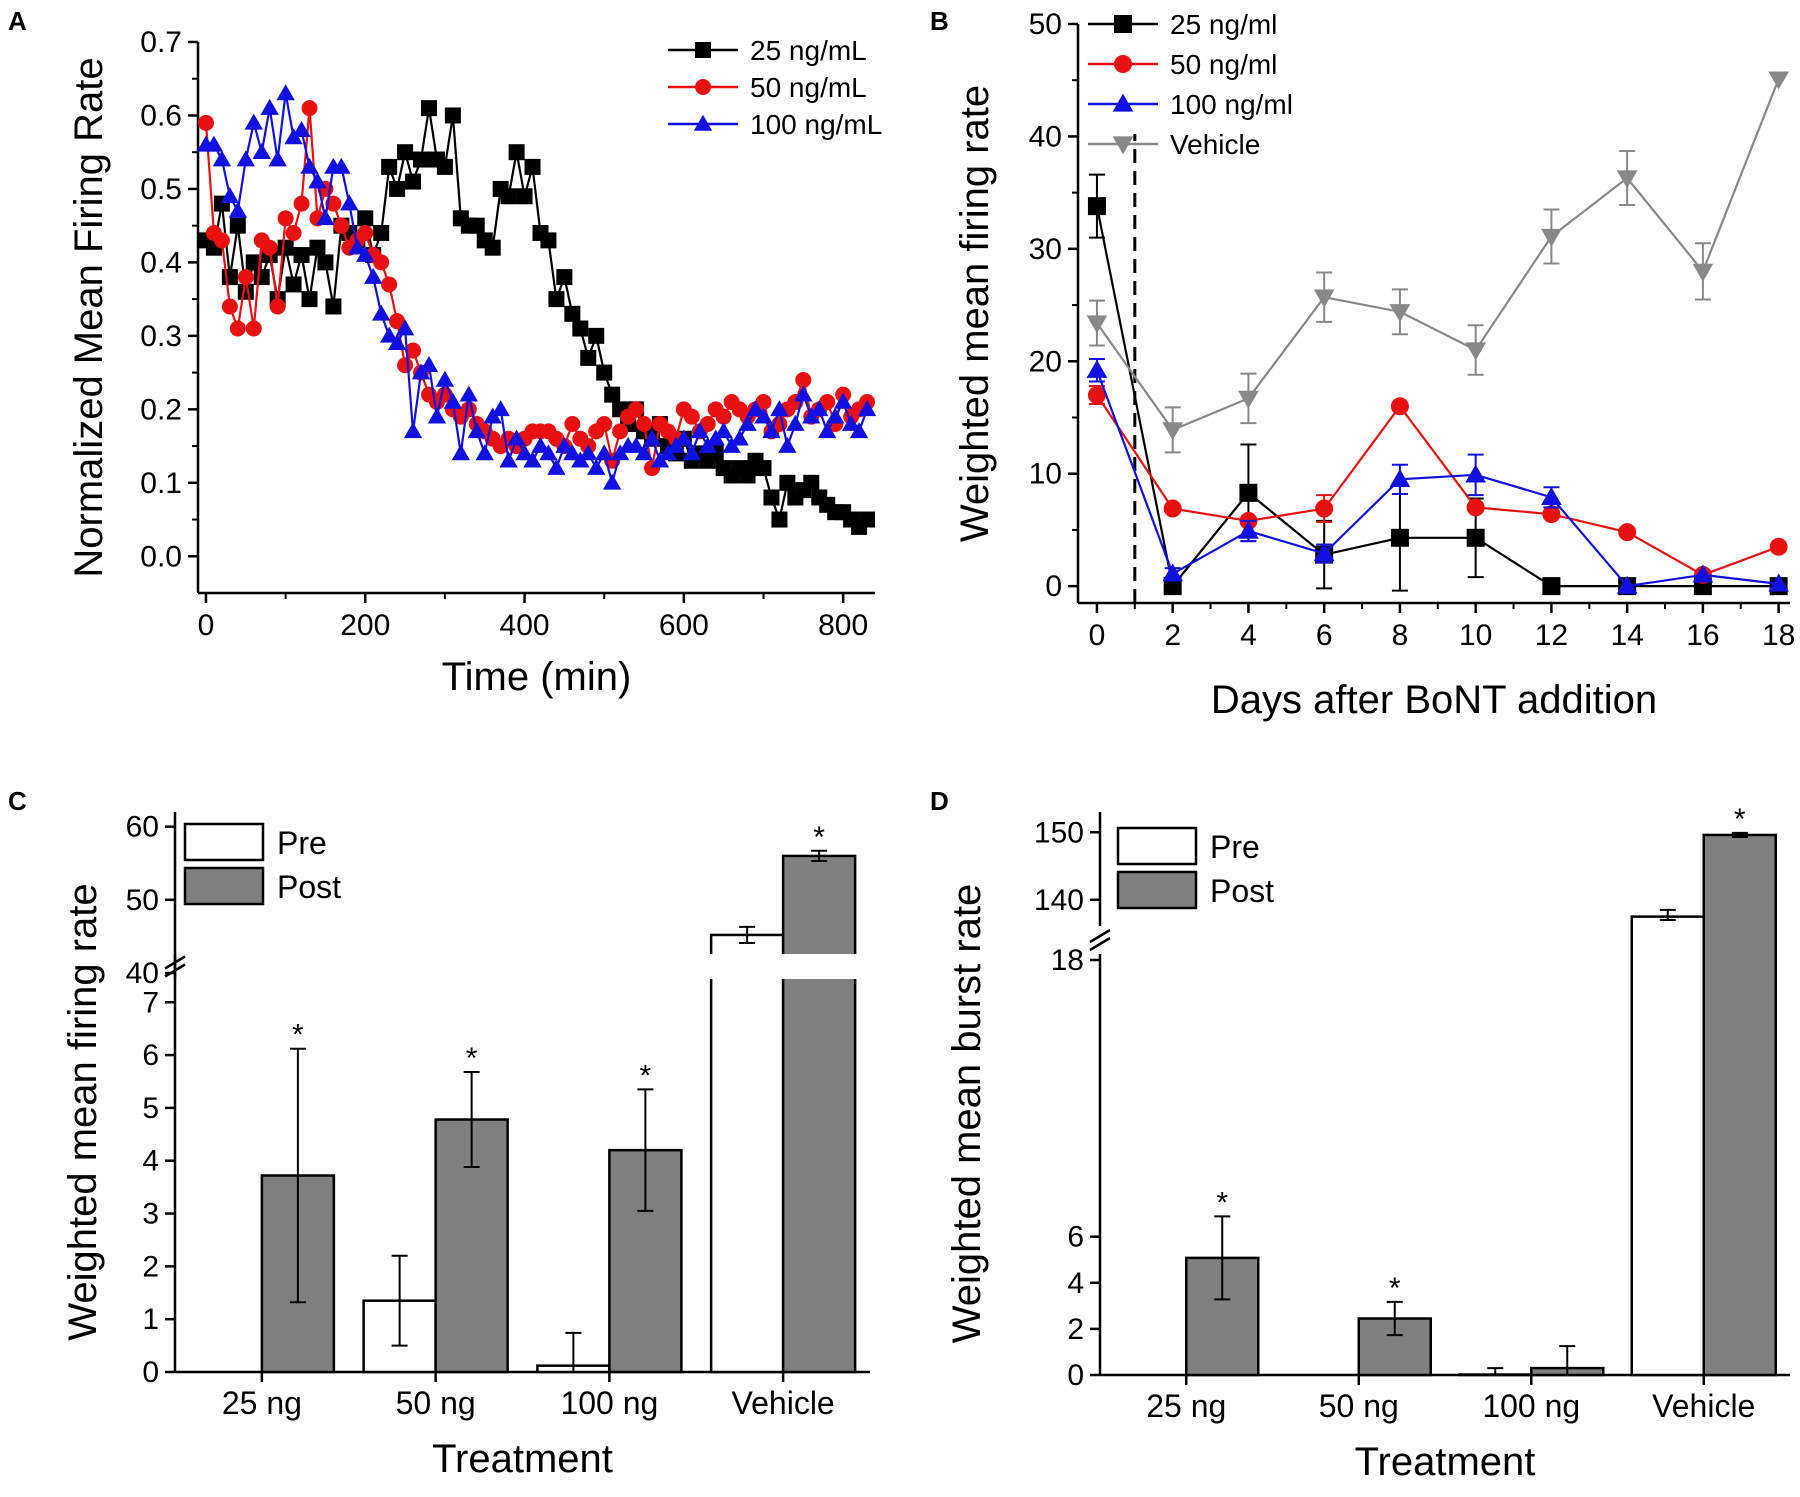 This screenshot has height=1497, width=1800. Describe the element at coordinates (150, 1161) in the screenshot. I see `y-tick-label: 4` at that location.